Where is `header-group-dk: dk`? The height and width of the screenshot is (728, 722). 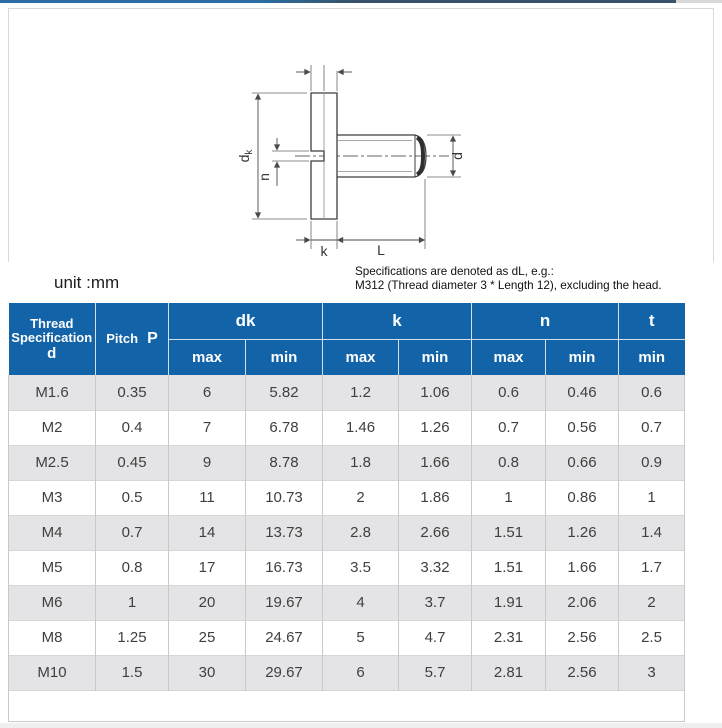 header-group-dk: dk is located at coordinates (245, 321).